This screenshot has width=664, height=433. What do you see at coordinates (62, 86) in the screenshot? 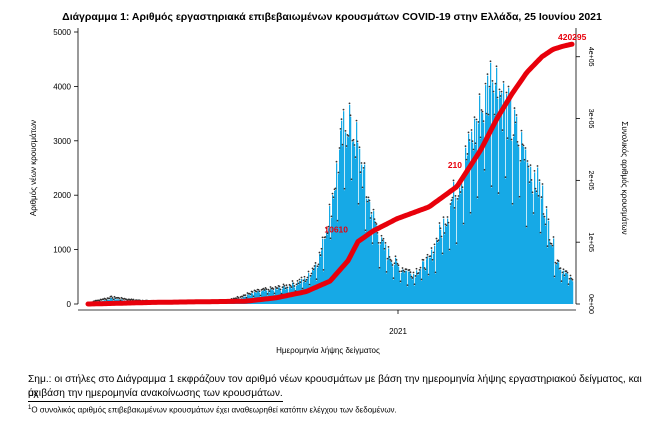
I see `y-tick-label: 4000` at bounding box center [62, 86].